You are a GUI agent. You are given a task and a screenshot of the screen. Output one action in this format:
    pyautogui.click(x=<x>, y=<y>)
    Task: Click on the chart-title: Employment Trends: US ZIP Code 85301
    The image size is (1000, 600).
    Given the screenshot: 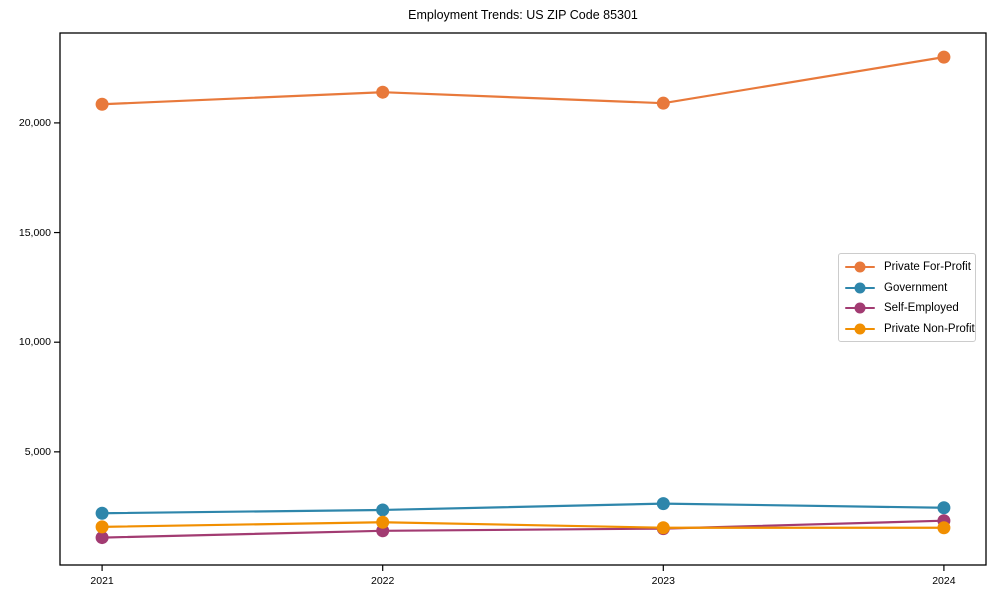 What is the action you would take?
    pyautogui.click(x=523, y=15)
    